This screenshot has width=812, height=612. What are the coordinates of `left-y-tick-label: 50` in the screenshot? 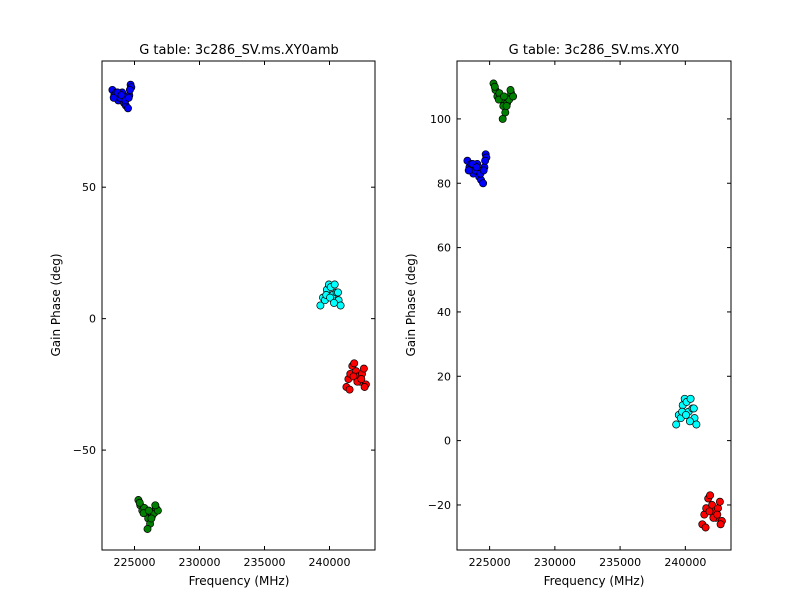 It's located at (89, 187).